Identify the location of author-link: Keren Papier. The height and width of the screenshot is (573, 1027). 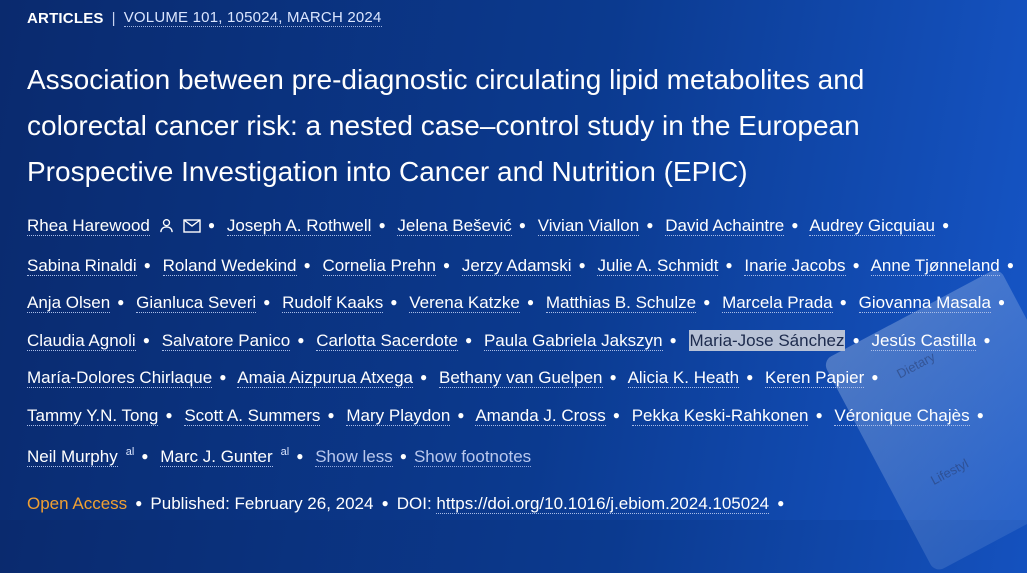
(815, 378).